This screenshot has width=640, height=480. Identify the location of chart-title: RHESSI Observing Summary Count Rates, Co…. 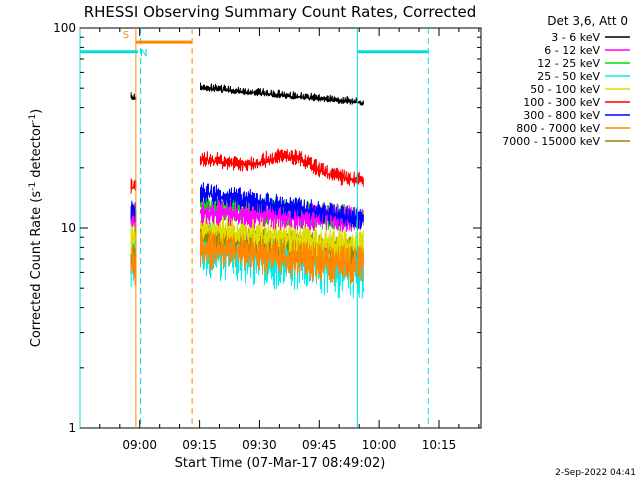
(280, 12).